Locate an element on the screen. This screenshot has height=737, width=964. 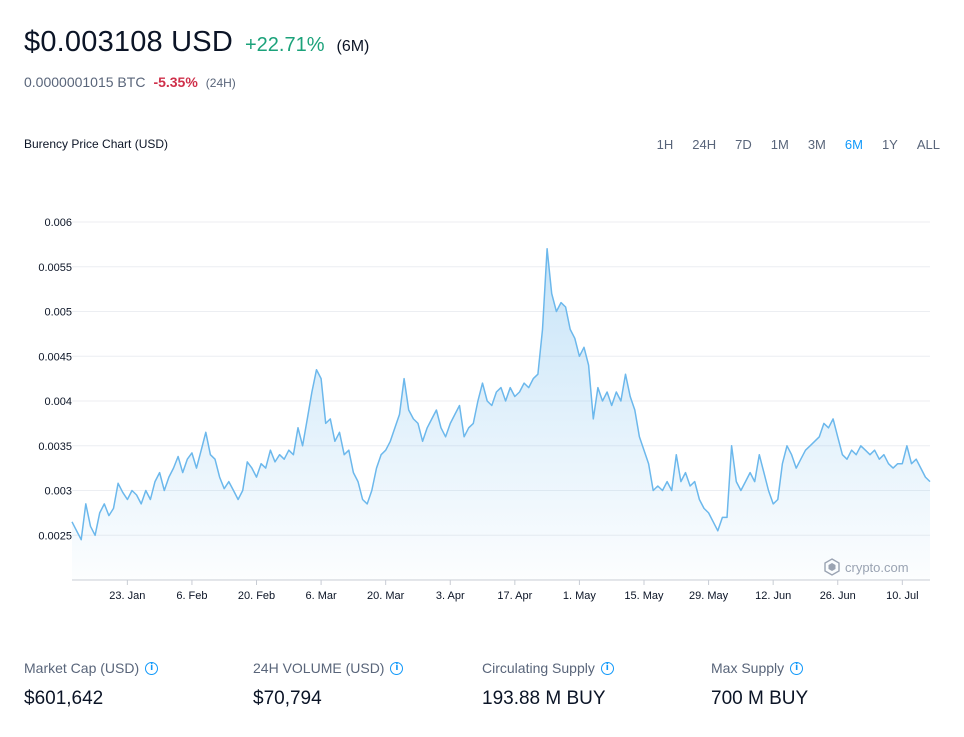
x-tick-label: 23. Jan is located at coordinates (127, 596).